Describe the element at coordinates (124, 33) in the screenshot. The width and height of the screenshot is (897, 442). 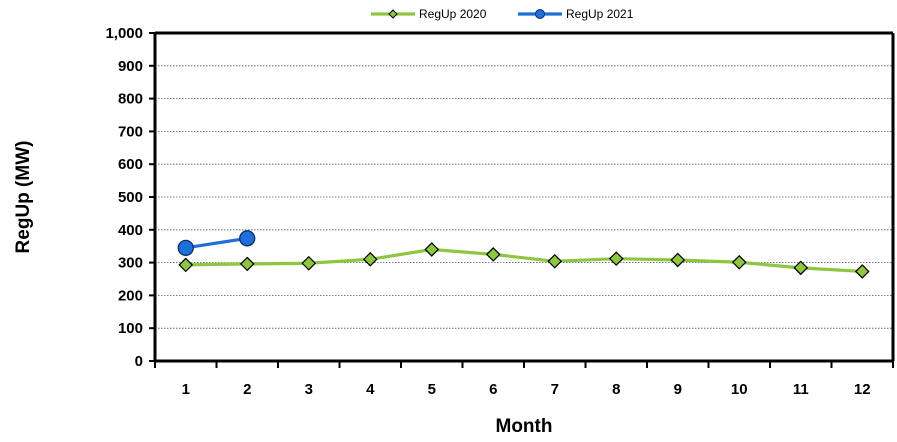
I see `y-tick-label: 1,000` at that location.